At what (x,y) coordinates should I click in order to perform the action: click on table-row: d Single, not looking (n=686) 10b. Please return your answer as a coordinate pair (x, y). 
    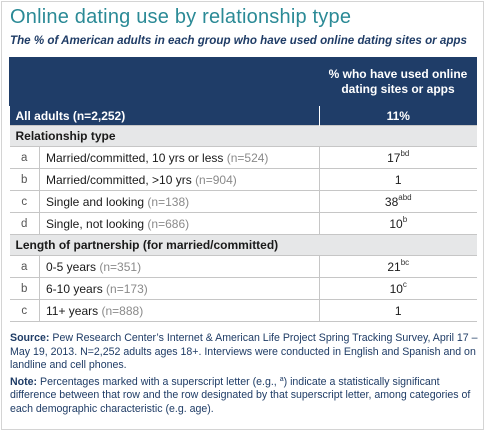
    Looking at the image, I should click on (243, 223).